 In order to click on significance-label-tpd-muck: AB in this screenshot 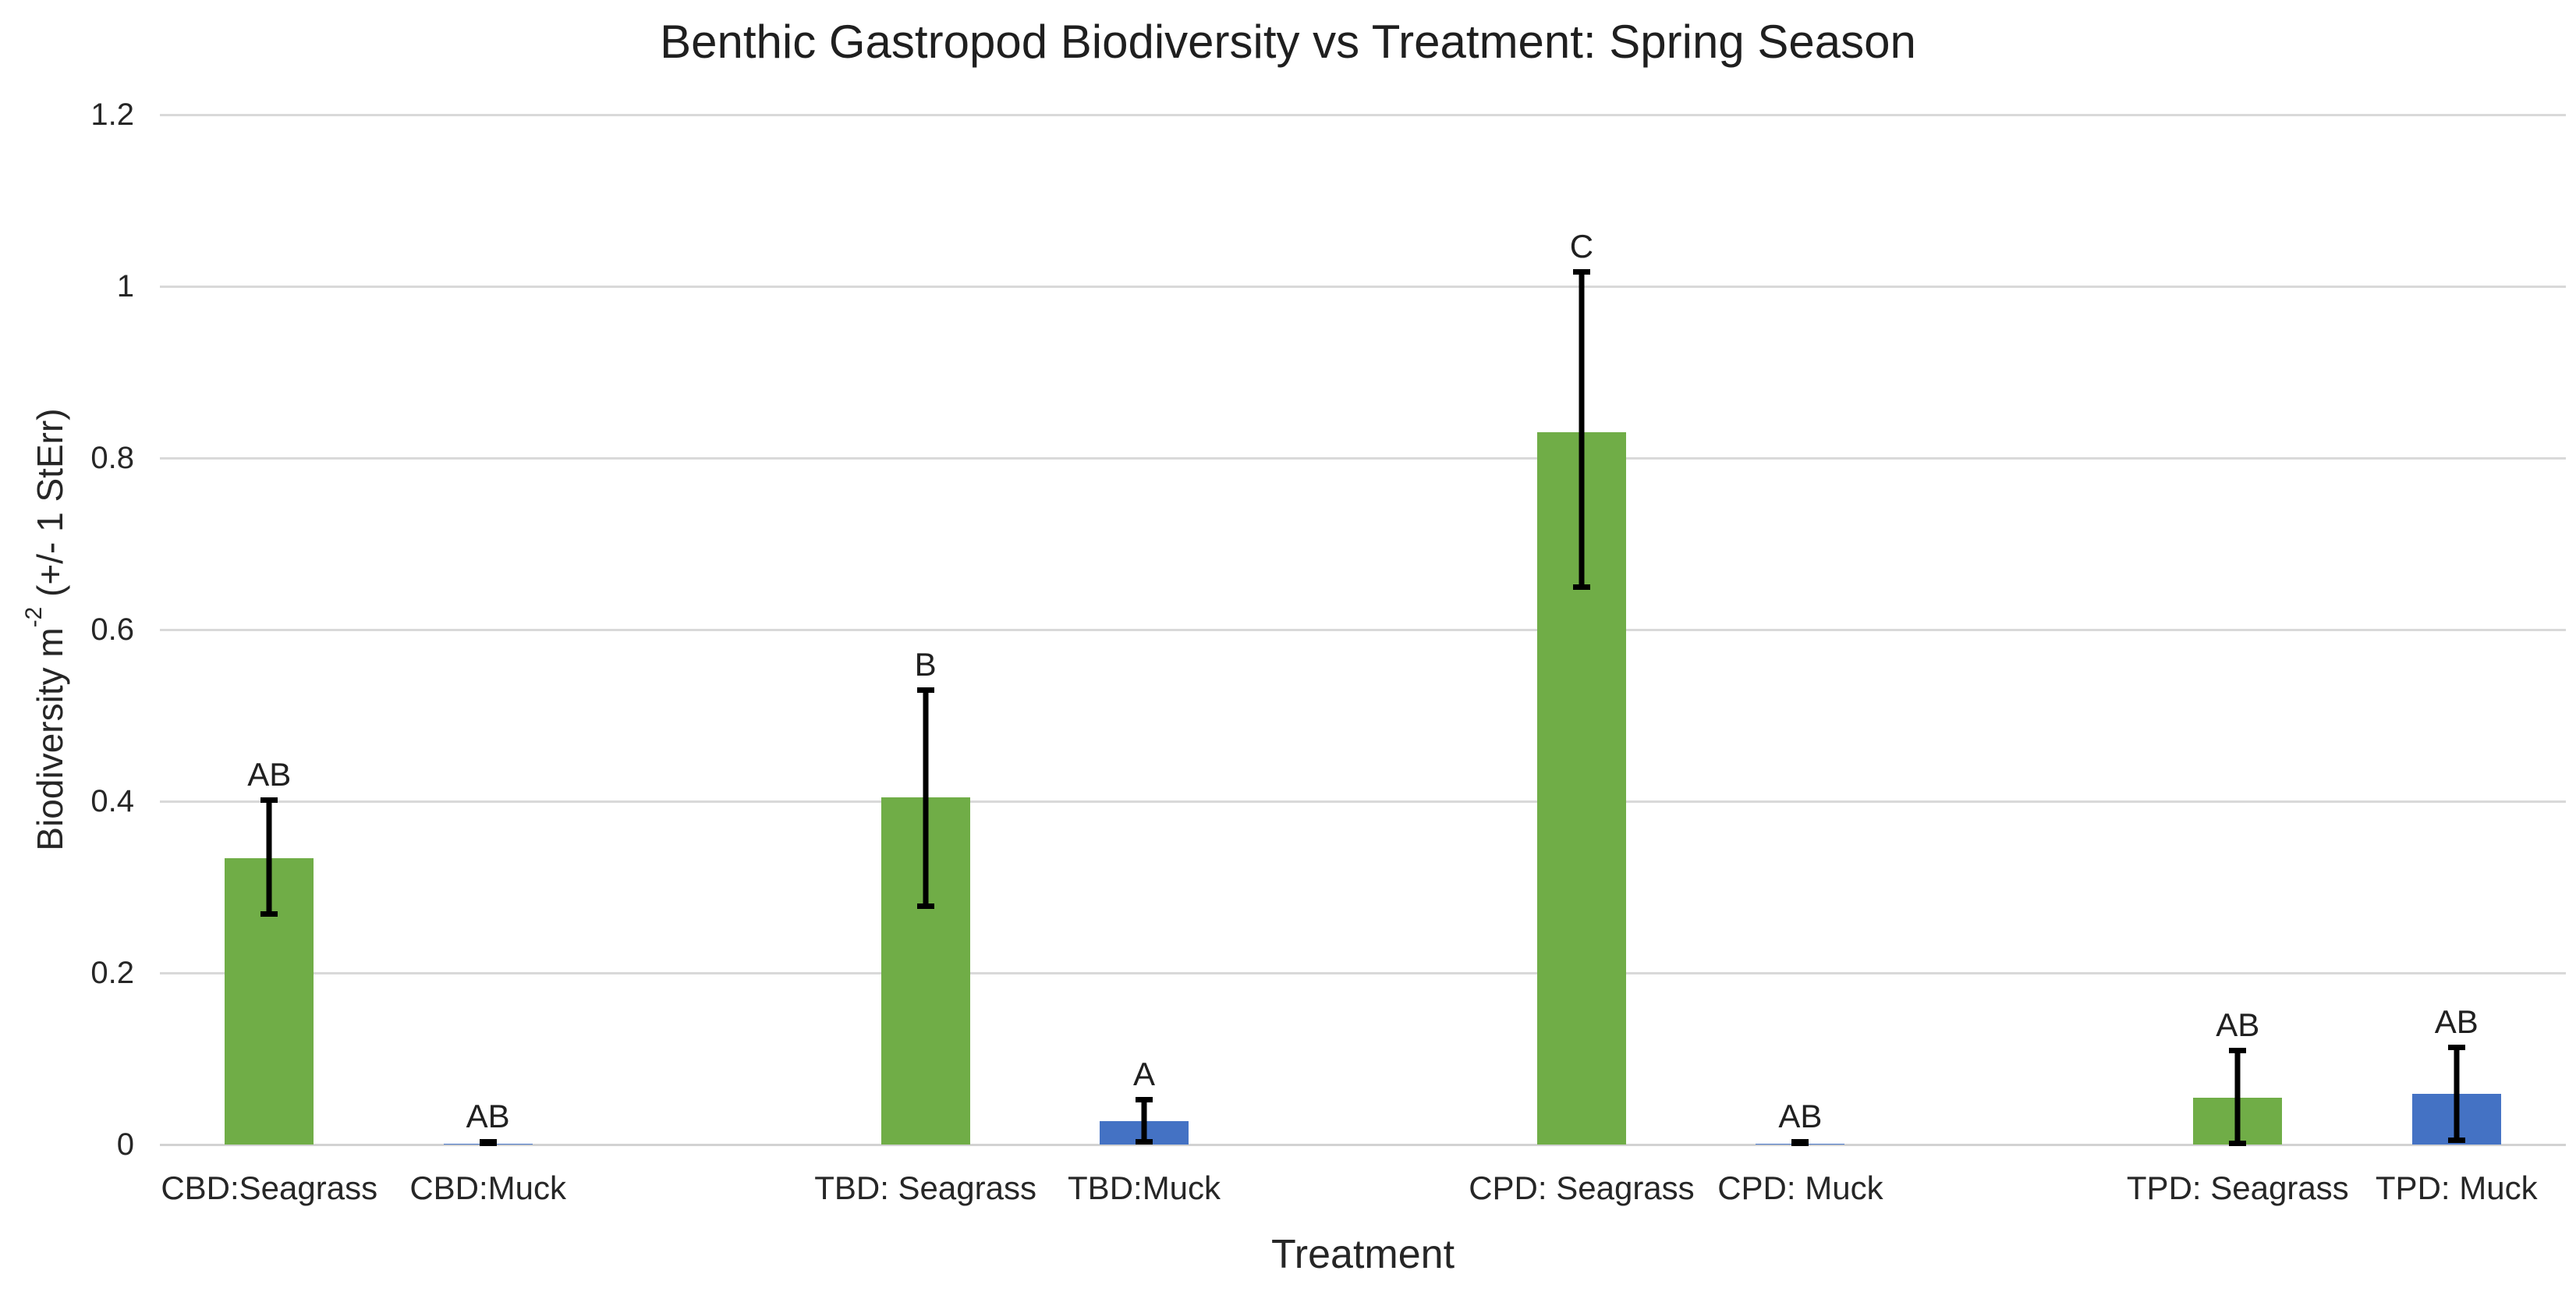, I will do `click(2457, 1021)`.